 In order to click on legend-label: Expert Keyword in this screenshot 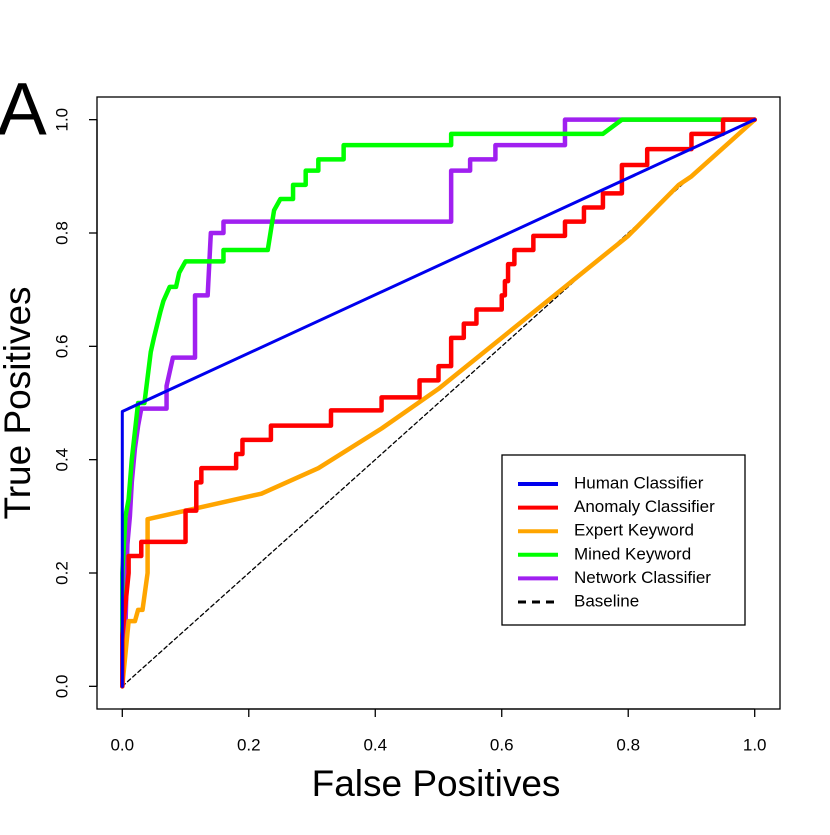, I will do `click(634, 530)`.